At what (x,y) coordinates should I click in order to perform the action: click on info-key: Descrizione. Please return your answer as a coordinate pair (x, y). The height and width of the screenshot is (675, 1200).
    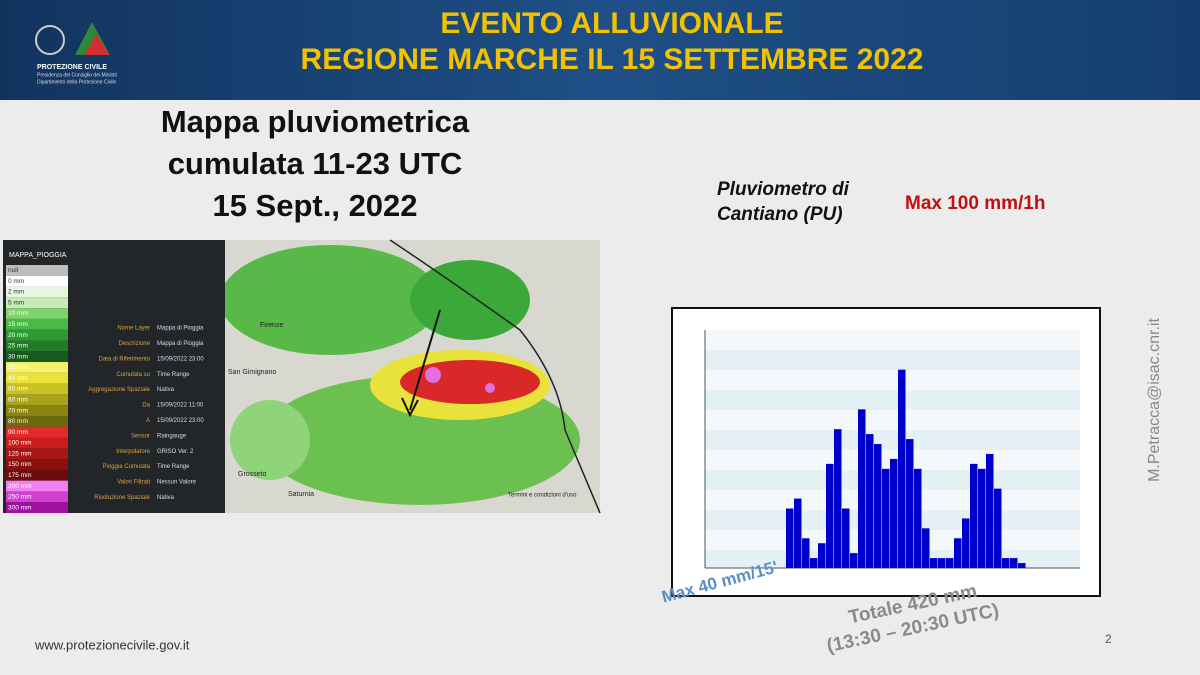
    Looking at the image, I should click on (135, 344).